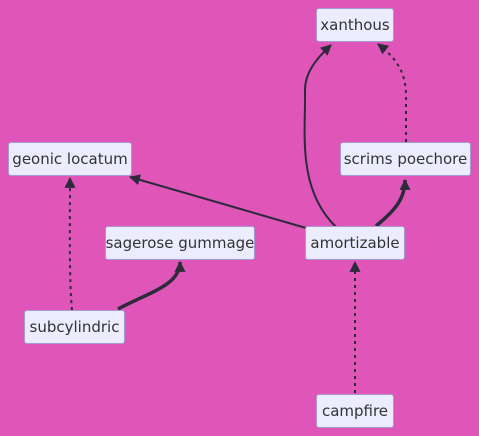  Describe the element at coordinates (355, 411) in the screenshot. I see `node-campfire: campfire` at that location.